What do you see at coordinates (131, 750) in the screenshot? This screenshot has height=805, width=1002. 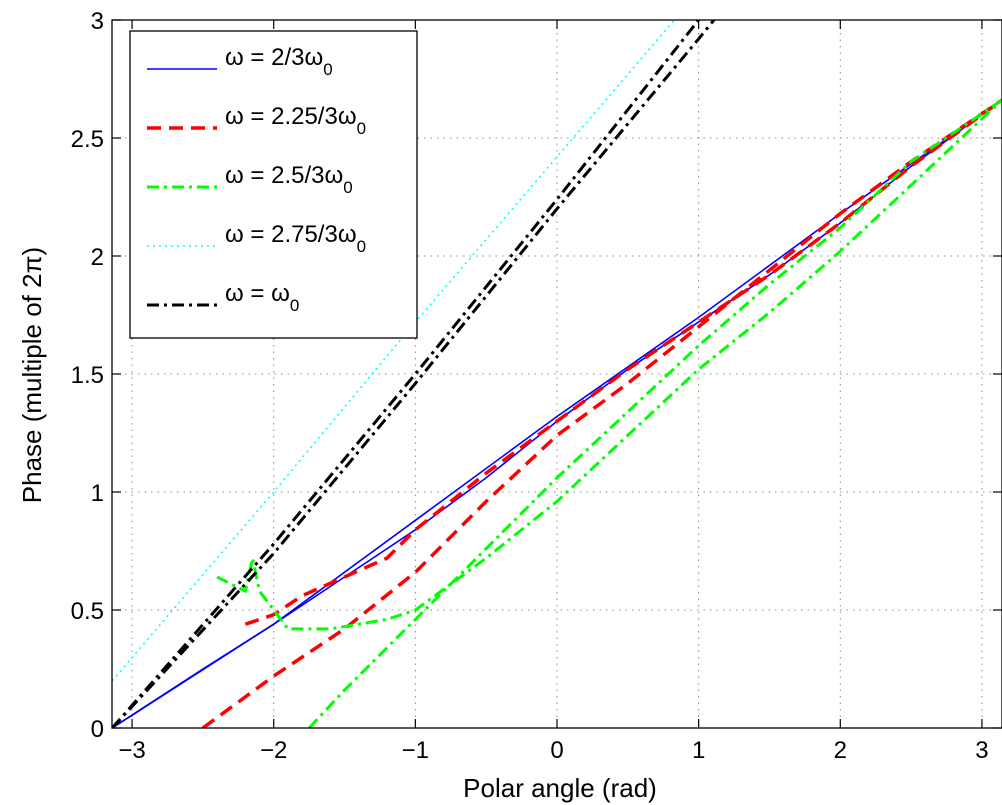 I see `x-tick-label: −3` at bounding box center [131, 750].